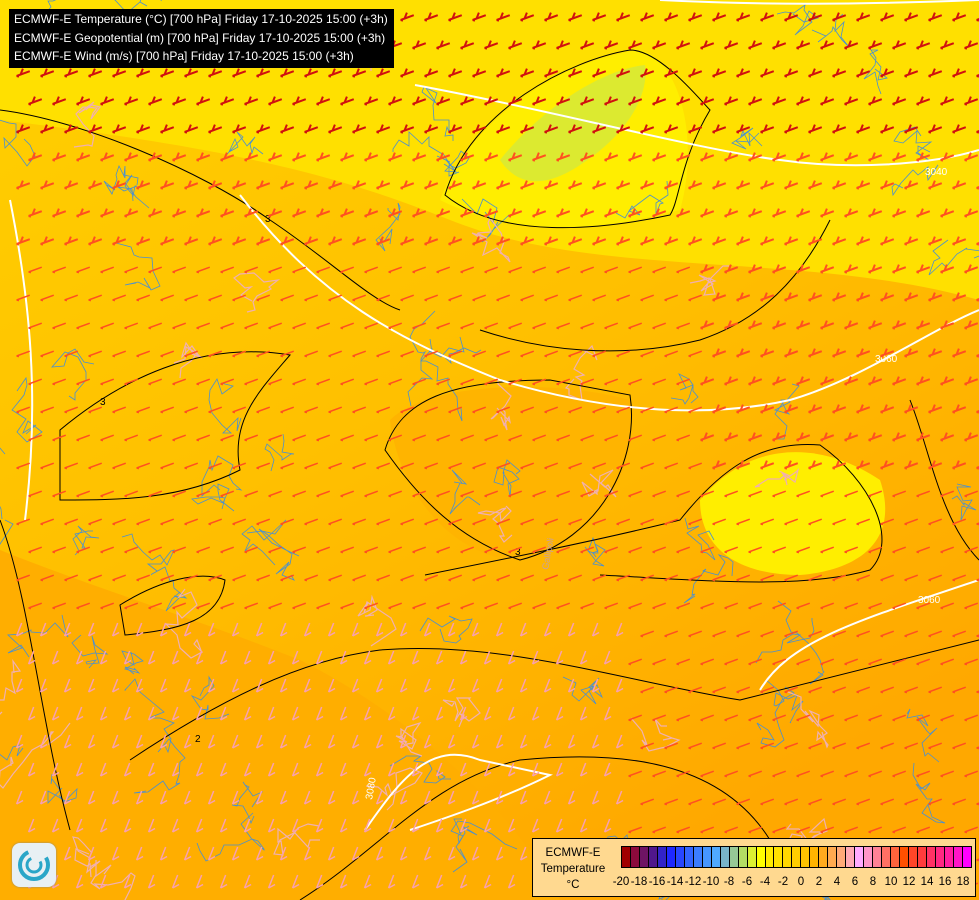 The image size is (979, 900). I want to click on legend-tick-label: -4, so click(765, 882).